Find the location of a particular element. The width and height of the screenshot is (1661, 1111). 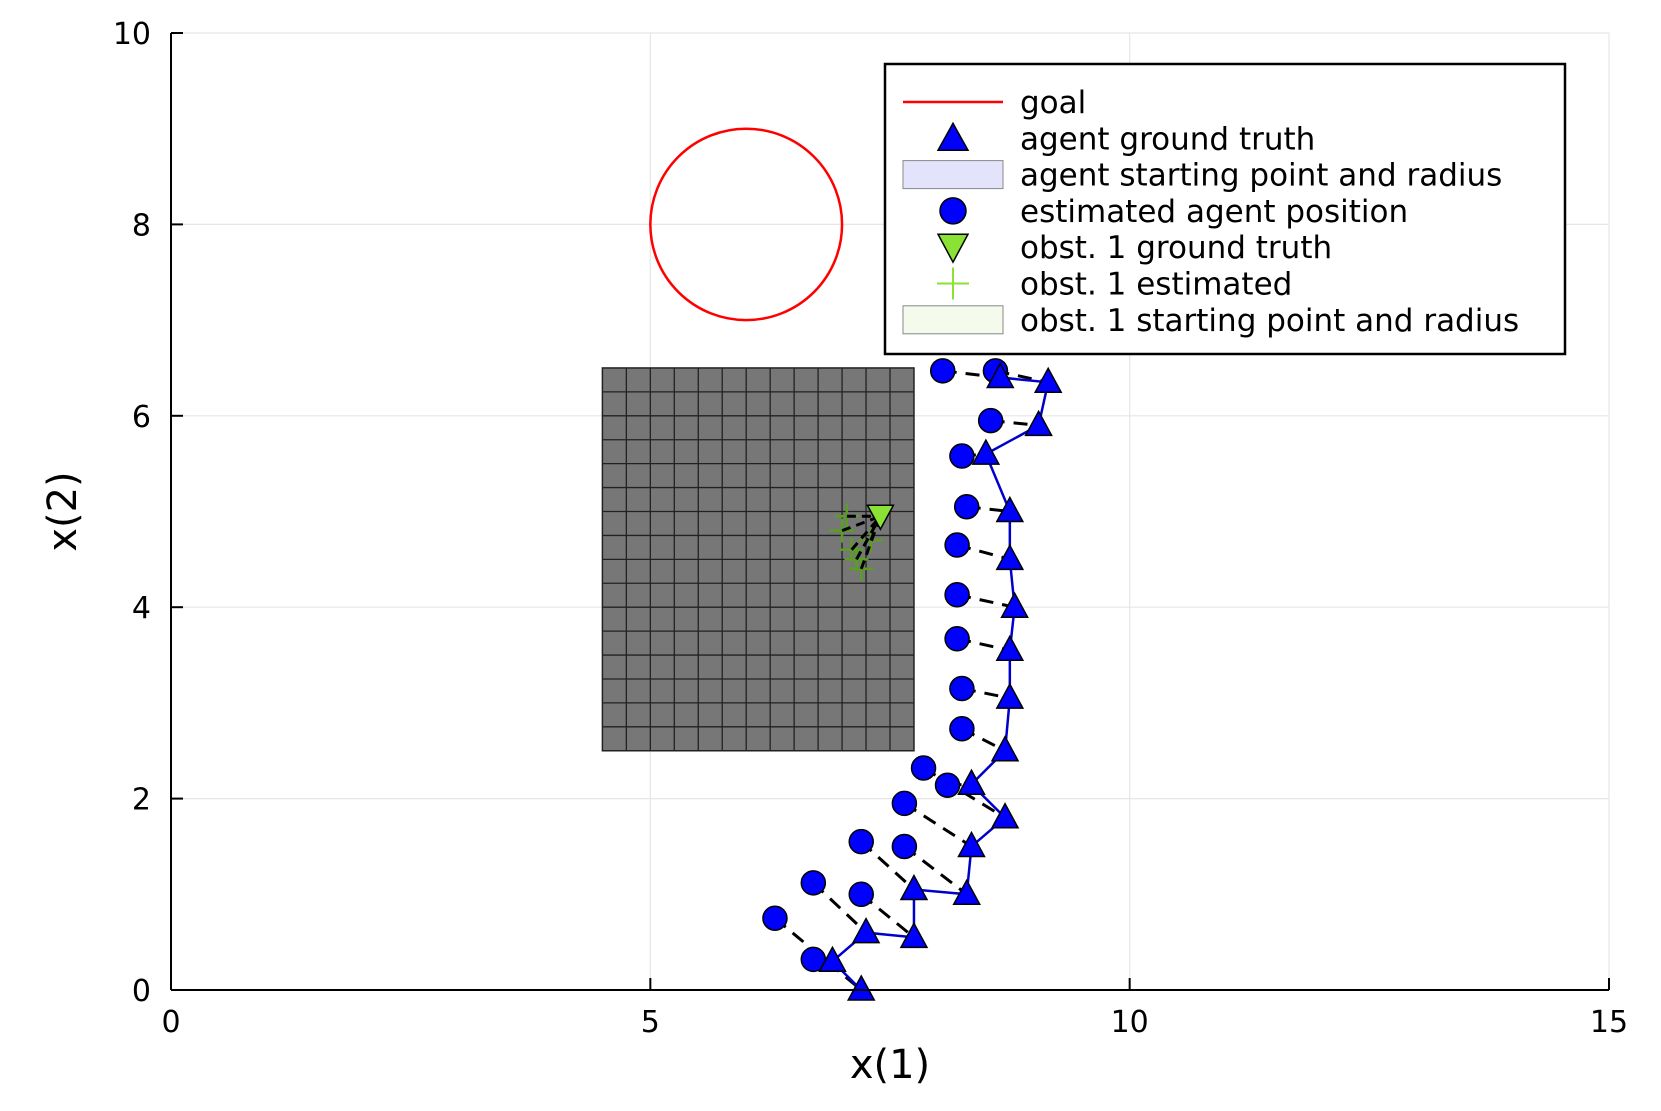

x-tick-label: 0 is located at coordinates (170, 1022).